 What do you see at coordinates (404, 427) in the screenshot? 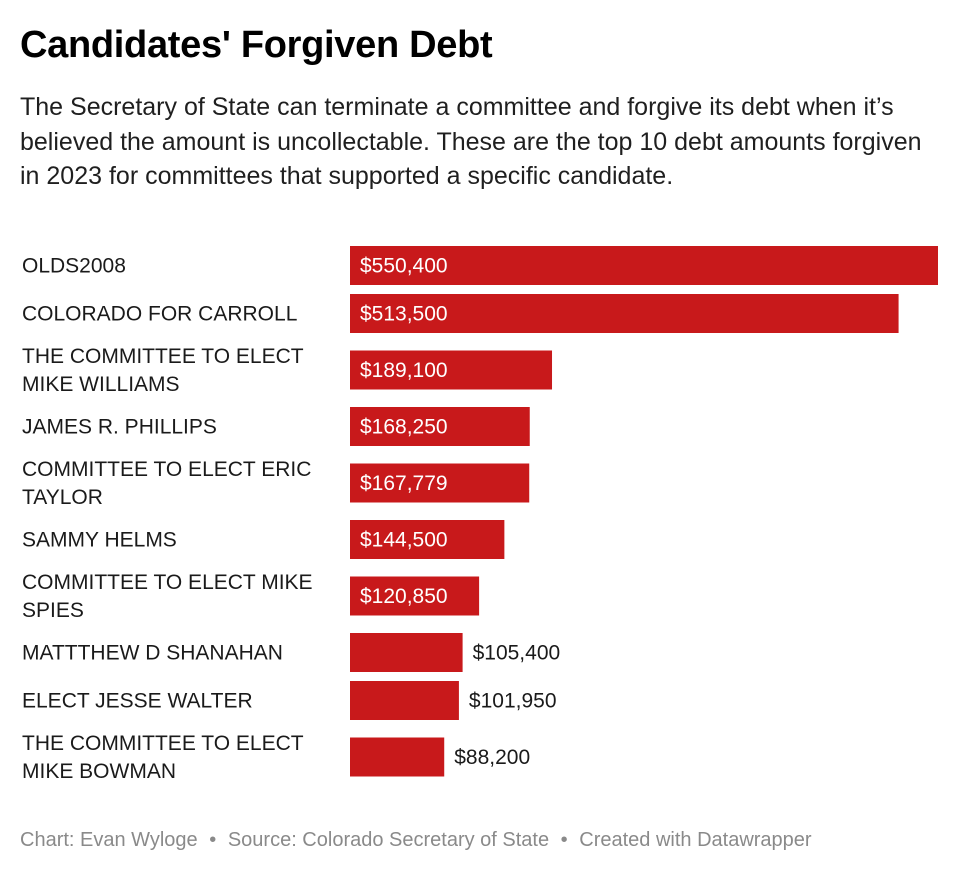
I see `value-label: $168,250` at bounding box center [404, 427].